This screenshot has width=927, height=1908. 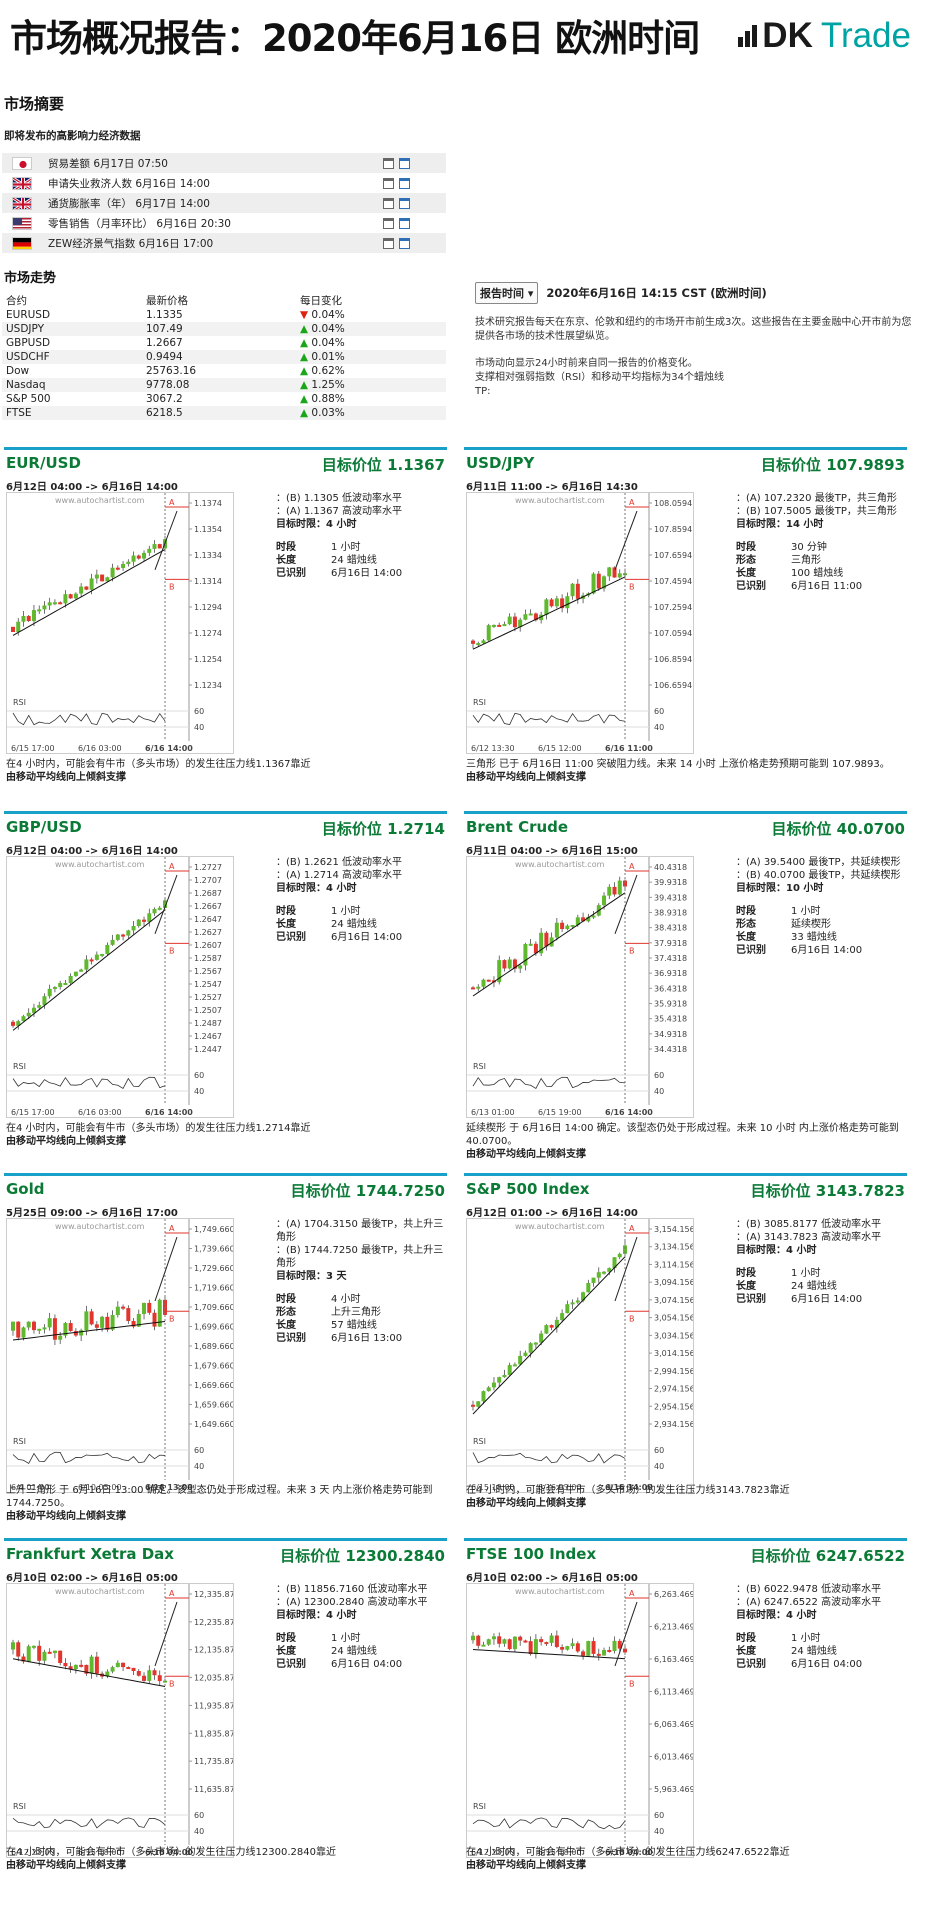 I want to click on info-period: 目标时限：14 小时, so click(x=780, y=524).